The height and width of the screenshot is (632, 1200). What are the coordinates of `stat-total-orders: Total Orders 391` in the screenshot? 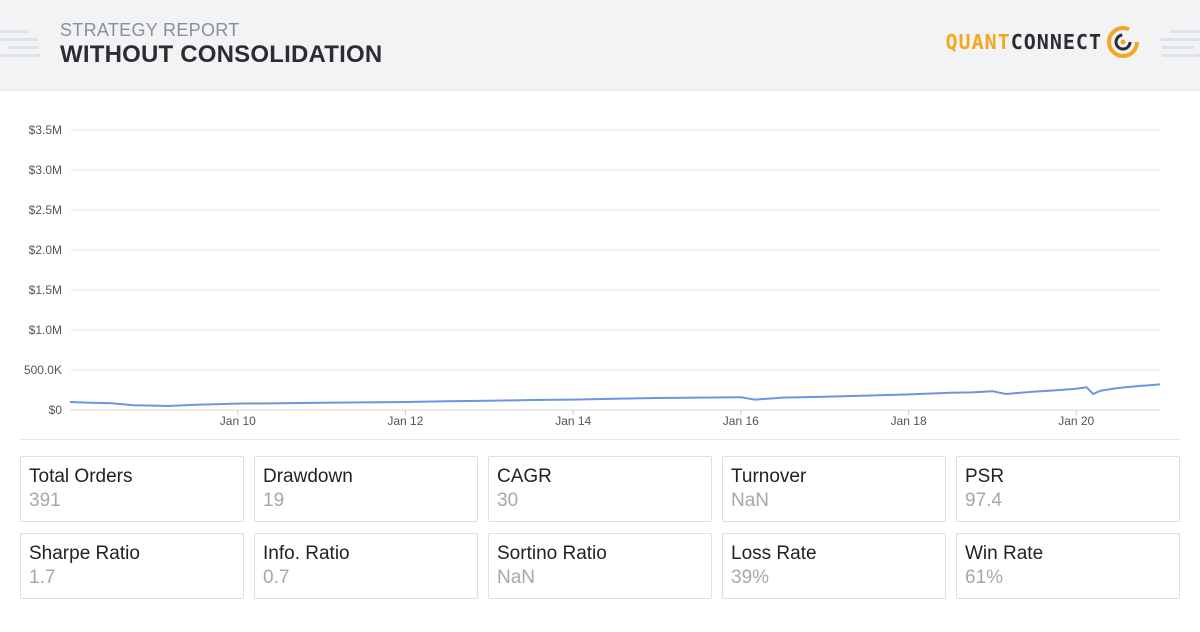 It's located at (132, 489).